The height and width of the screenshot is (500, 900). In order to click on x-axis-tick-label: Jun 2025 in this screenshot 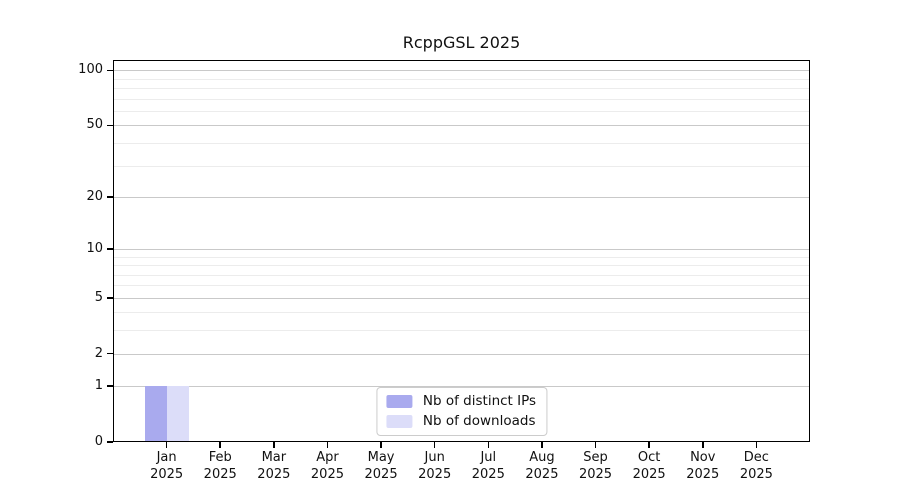, I will do `click(435, 466)`.